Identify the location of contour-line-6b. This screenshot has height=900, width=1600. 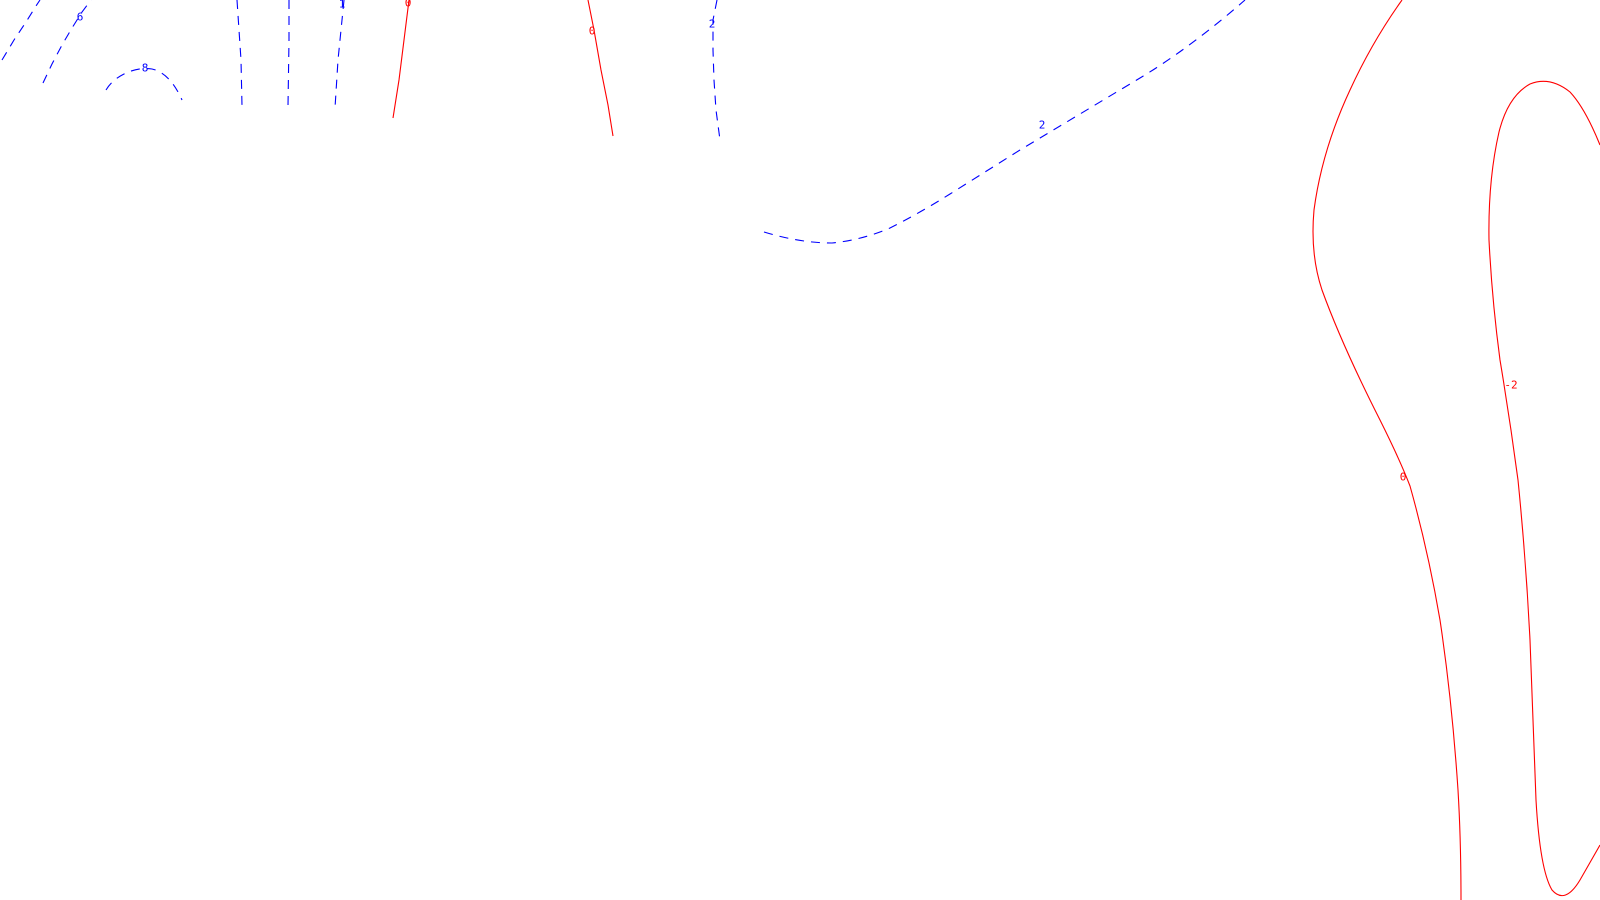
(67, 42).